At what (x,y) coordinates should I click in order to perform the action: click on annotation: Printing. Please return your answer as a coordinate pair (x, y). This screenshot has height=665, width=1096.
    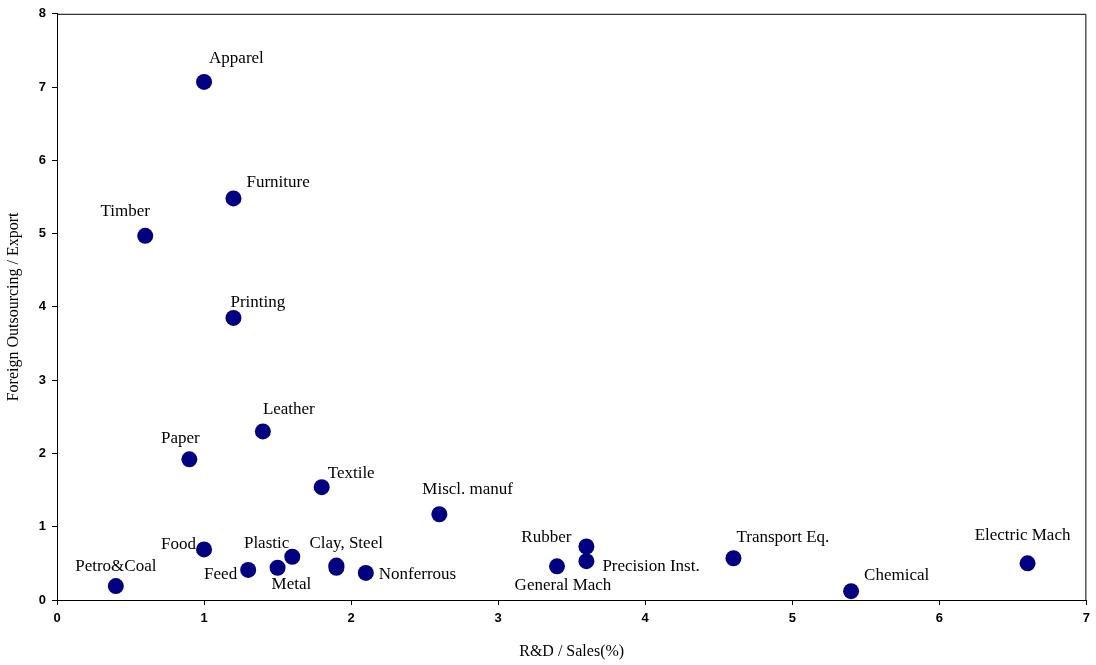
    Looking at the image, I should click on (258, 302).